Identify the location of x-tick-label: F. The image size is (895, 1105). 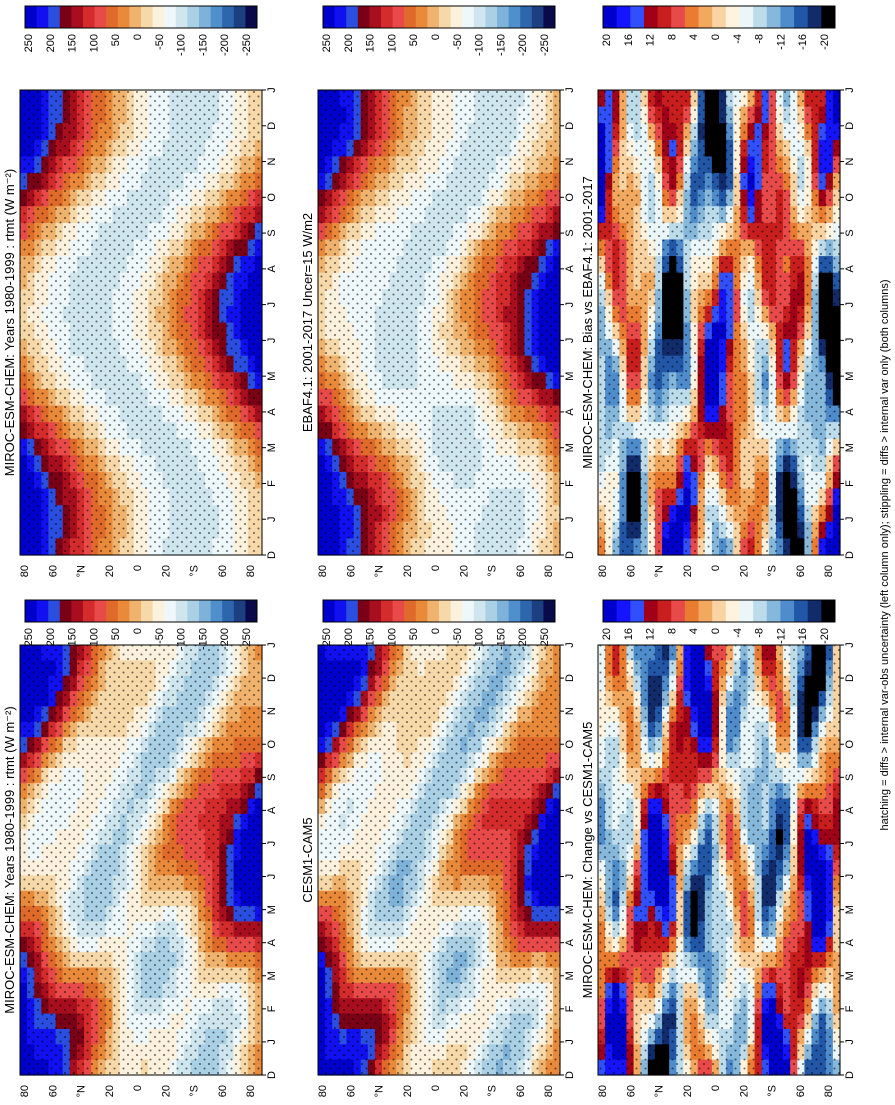
(272, 1008).